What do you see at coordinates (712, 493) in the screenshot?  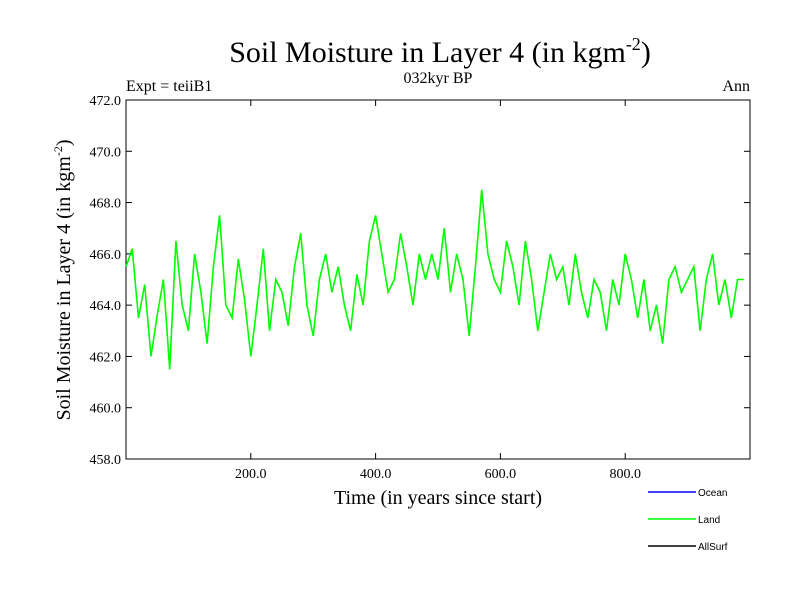 I see `legend-label-ocean: Ocean` at bounding box center [712, 493].